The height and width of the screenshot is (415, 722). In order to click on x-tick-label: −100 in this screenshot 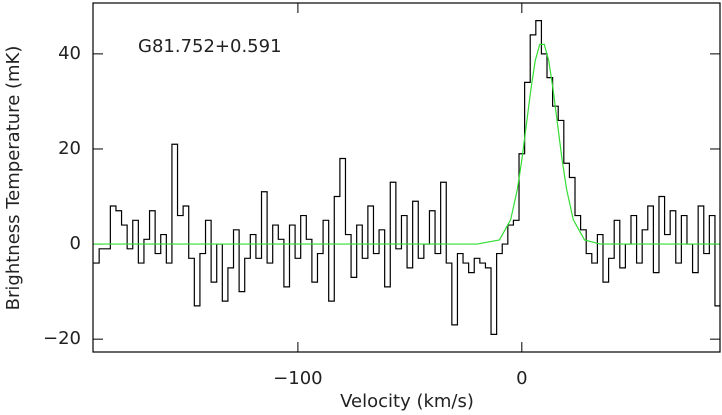, I will do `click(297, 378)`.